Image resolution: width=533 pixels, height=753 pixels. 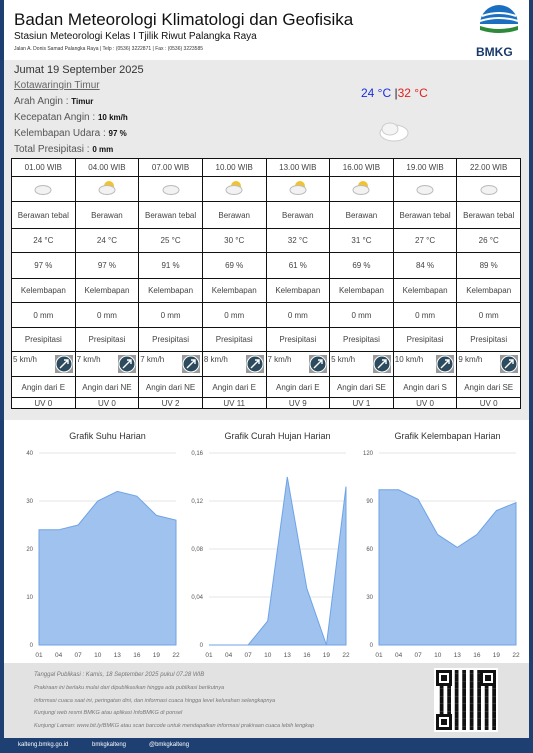 I want to click on link: kalteng.bmkg.go.id, so click(x=43, y=745).